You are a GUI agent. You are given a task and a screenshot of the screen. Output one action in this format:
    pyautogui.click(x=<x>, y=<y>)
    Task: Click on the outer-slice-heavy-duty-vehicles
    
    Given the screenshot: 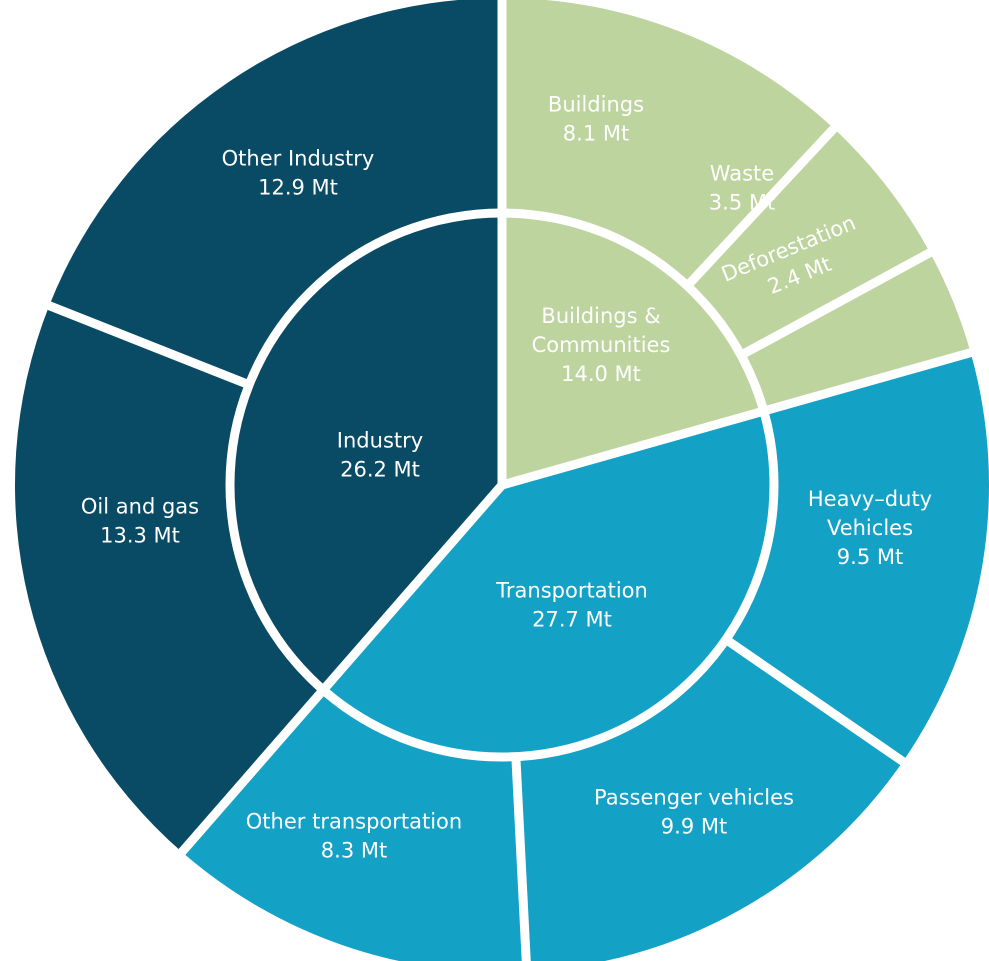 What is the action you would take?
    pyautogui.click(x=857, y=557)
    